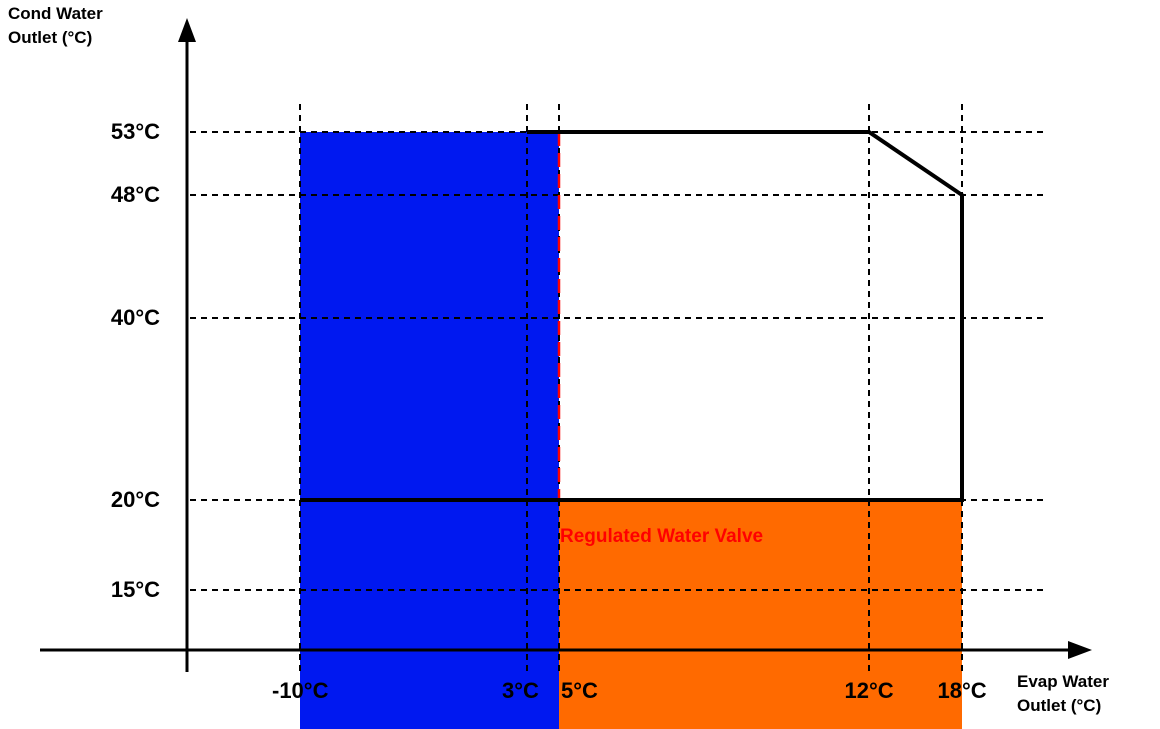 The width and height of the screenshot is (1160, 729). What do you see at coordinates (187, 30) in the screenshot?
I see `y-axis-arrow-icon` at bounding box center [187, 30].